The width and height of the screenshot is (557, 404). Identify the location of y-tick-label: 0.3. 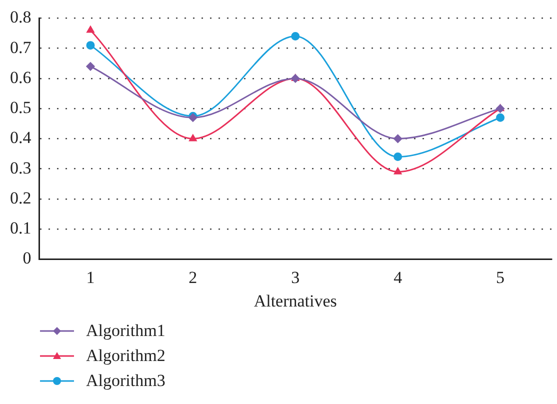
(21, 168).